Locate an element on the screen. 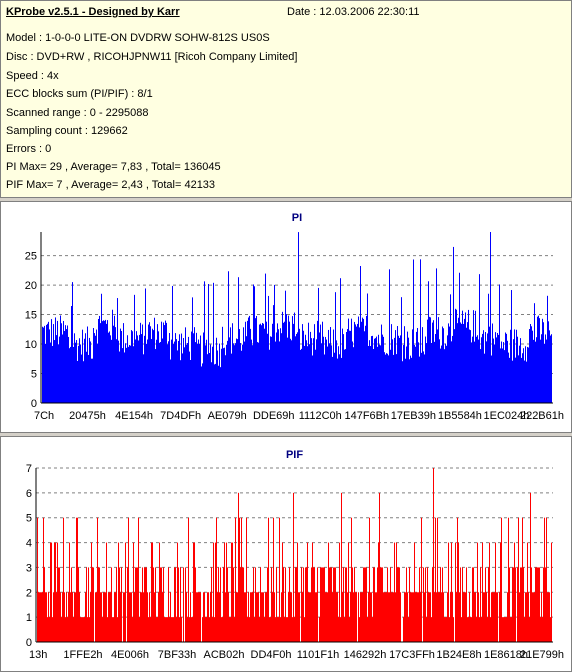 The width and height of the screenshot is (572, 672). x-tick-label: 1FFE2h is located at coordinates (82, 655).